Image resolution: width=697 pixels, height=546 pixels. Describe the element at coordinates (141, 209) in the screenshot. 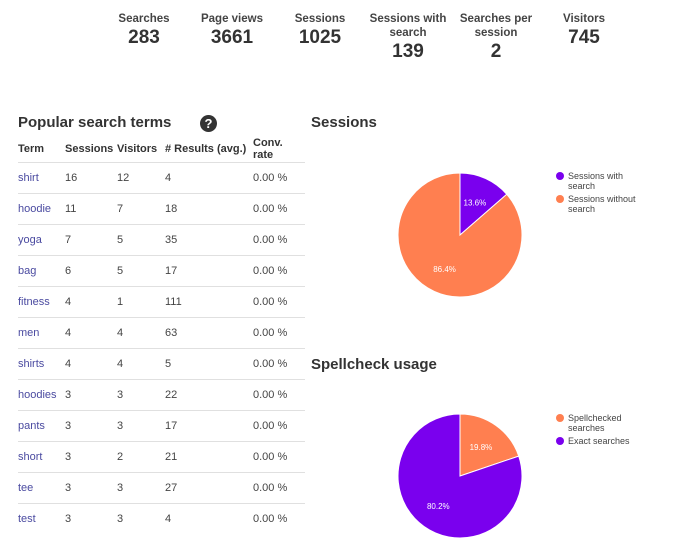

I see `visitors-cell: 7` at that location.